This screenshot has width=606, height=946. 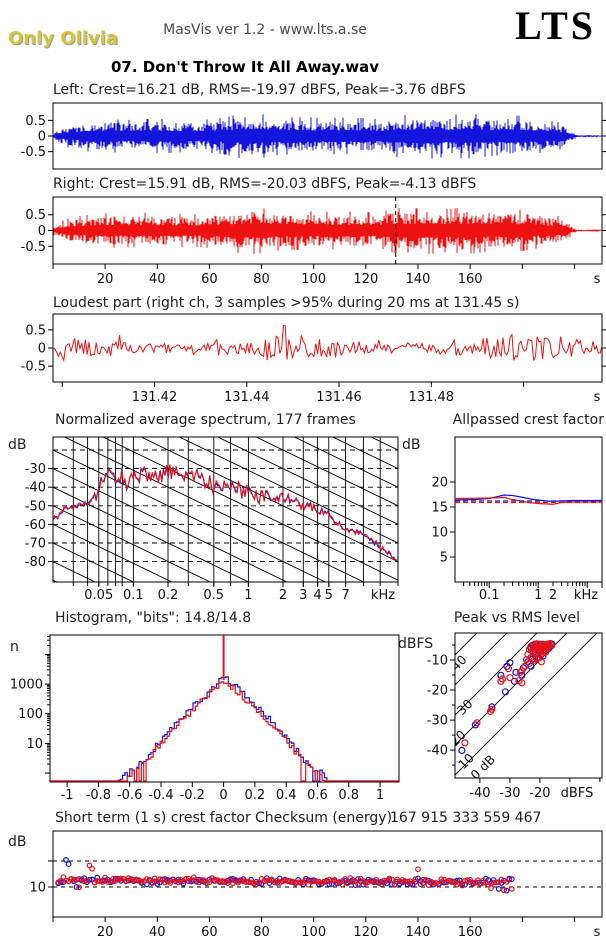 I want to click on histogram-title: Histogram, "bits": 14.8/14.8, so click(x=153, y=618).